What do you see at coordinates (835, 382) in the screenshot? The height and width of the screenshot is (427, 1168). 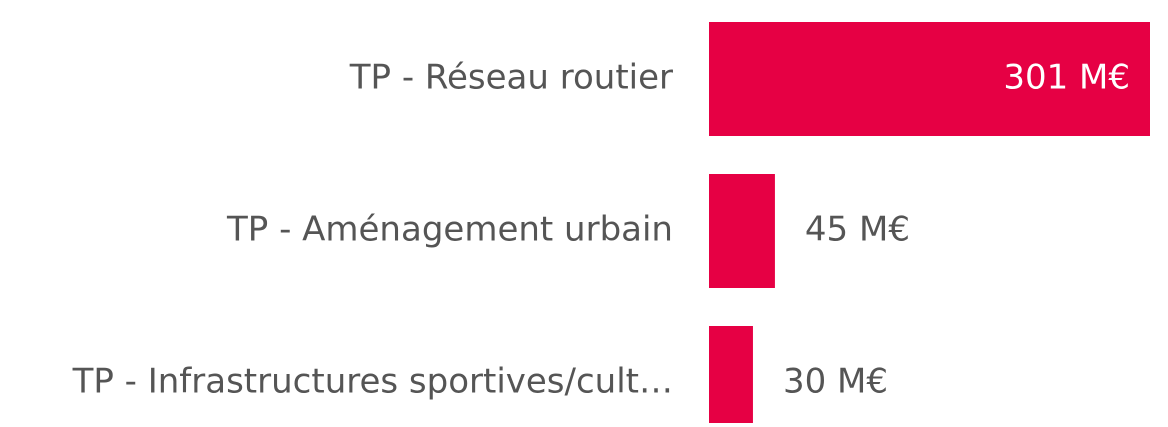 I see `value-label: 30 M€` at bounding box center [835, 382].